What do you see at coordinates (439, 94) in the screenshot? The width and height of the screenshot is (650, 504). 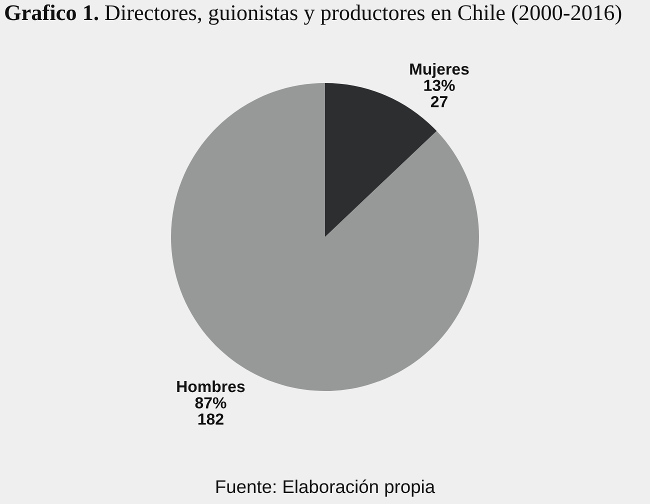 I see `data-label: 13% 27` at bounding box center [439, 94].